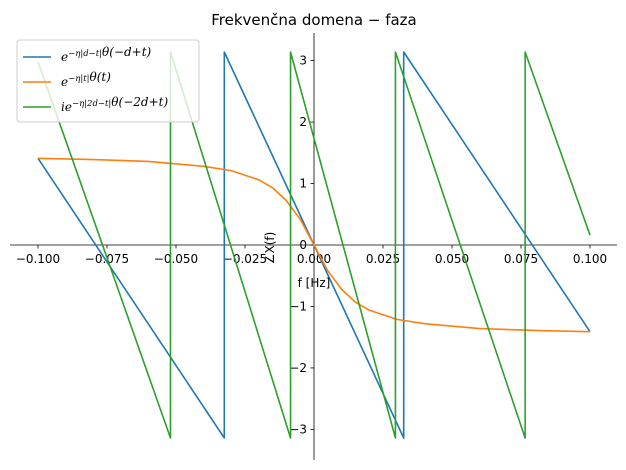 This screenshot has height=470, width=626. What do you see at coordinates (114, 104) in the screenshot?
I see `legend-label-3: ie−η|2d−t|θ(−2d+t)` at bounding box center [114, 104].